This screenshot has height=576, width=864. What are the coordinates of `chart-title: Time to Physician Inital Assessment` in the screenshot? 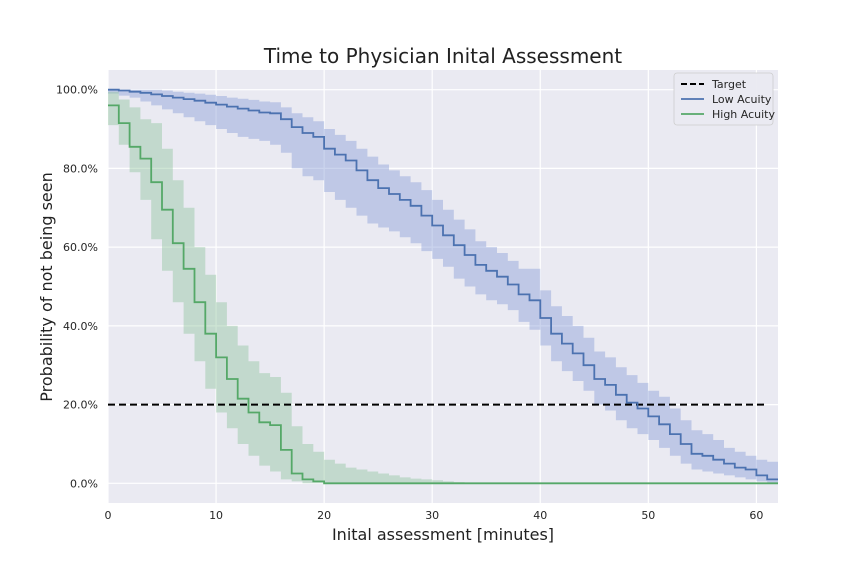 It's located at (442, 56).